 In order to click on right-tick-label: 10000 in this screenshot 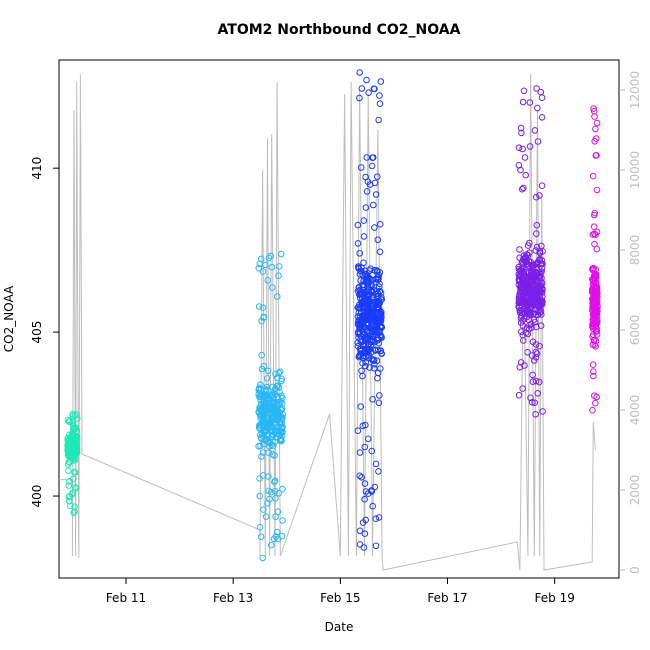, I will do `click(635, 170)`.